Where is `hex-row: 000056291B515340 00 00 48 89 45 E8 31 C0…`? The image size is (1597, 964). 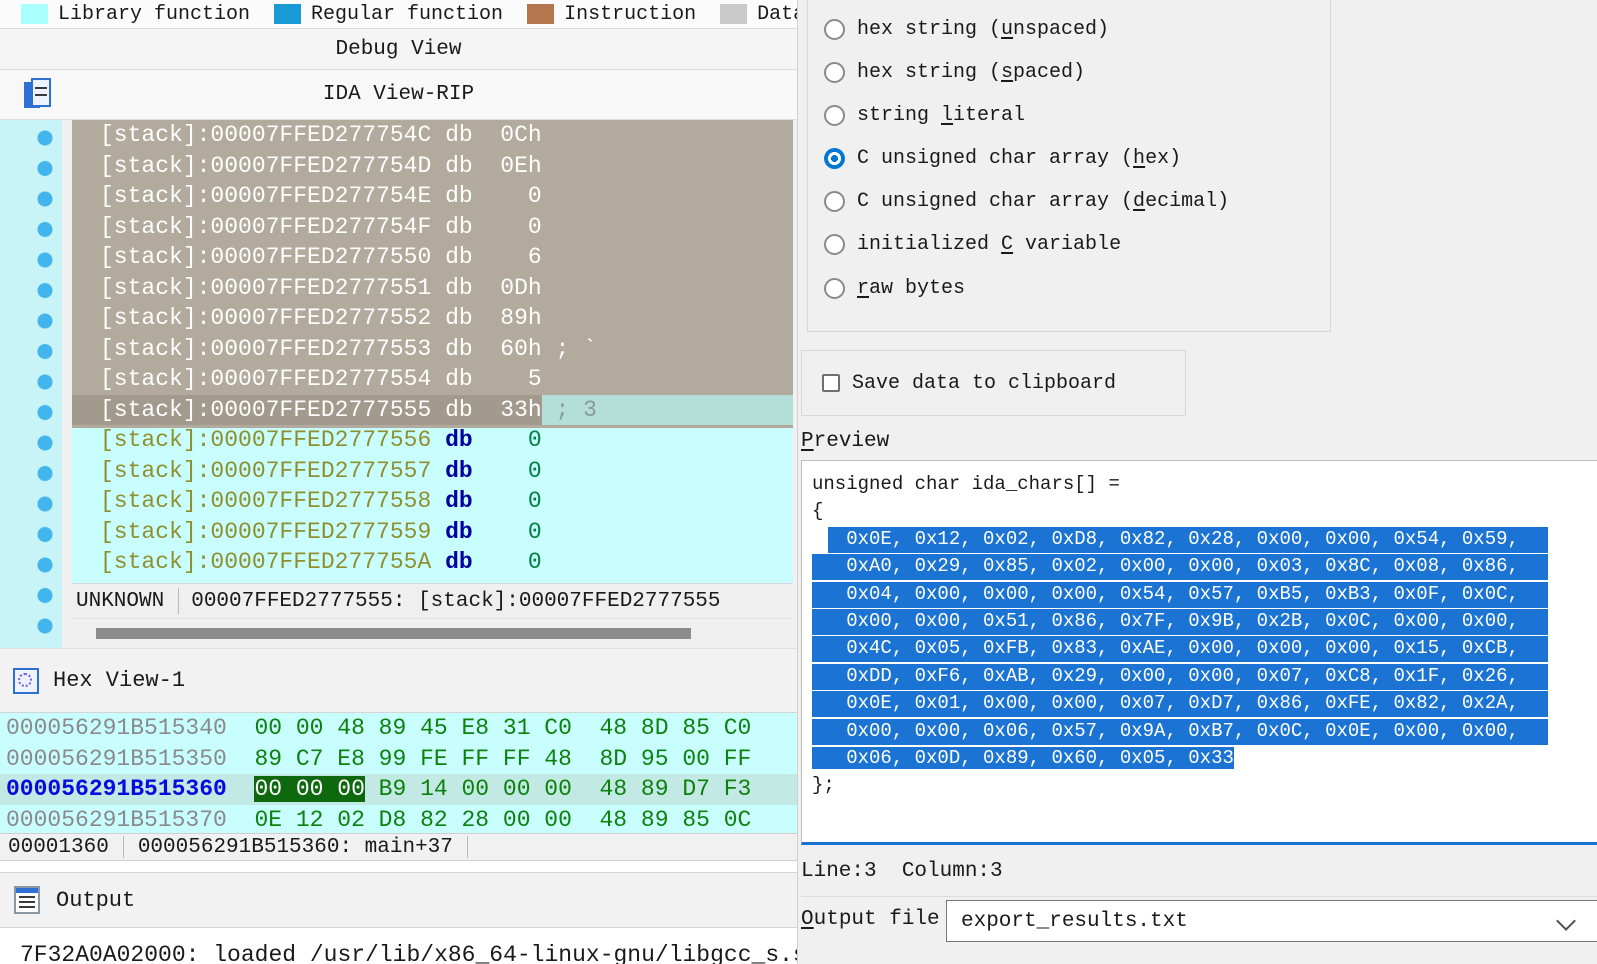
hex-row: 000056291B515340 00 00 48 89 45 E8 31 C0… is located at coordinates (379, 728).